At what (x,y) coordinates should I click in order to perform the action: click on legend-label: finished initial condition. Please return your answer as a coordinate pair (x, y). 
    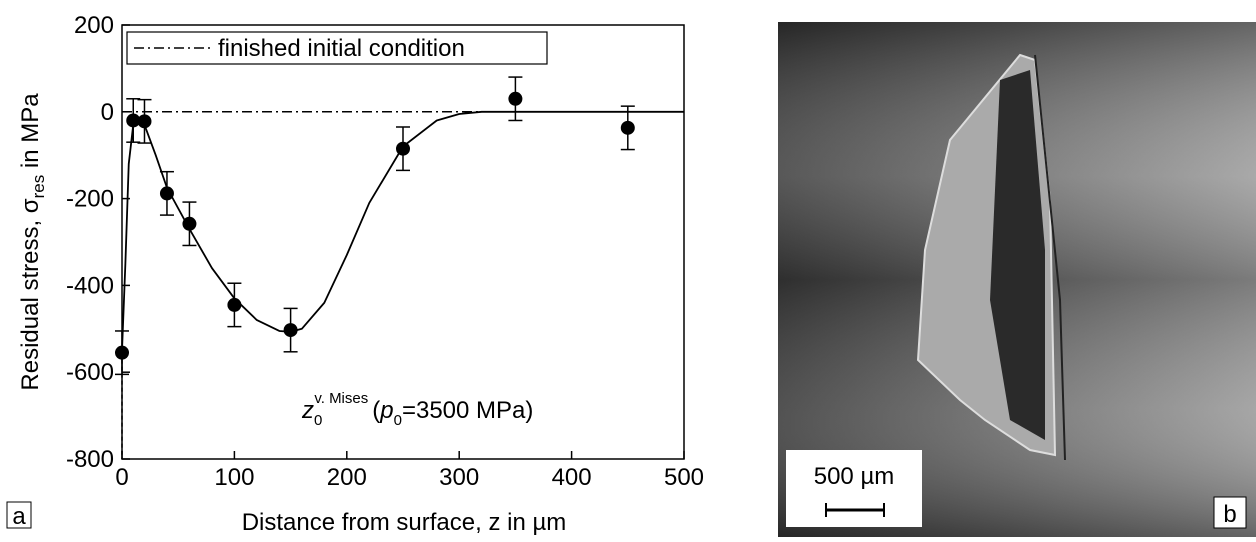
    Looking at the image, I should click on (341, 48).